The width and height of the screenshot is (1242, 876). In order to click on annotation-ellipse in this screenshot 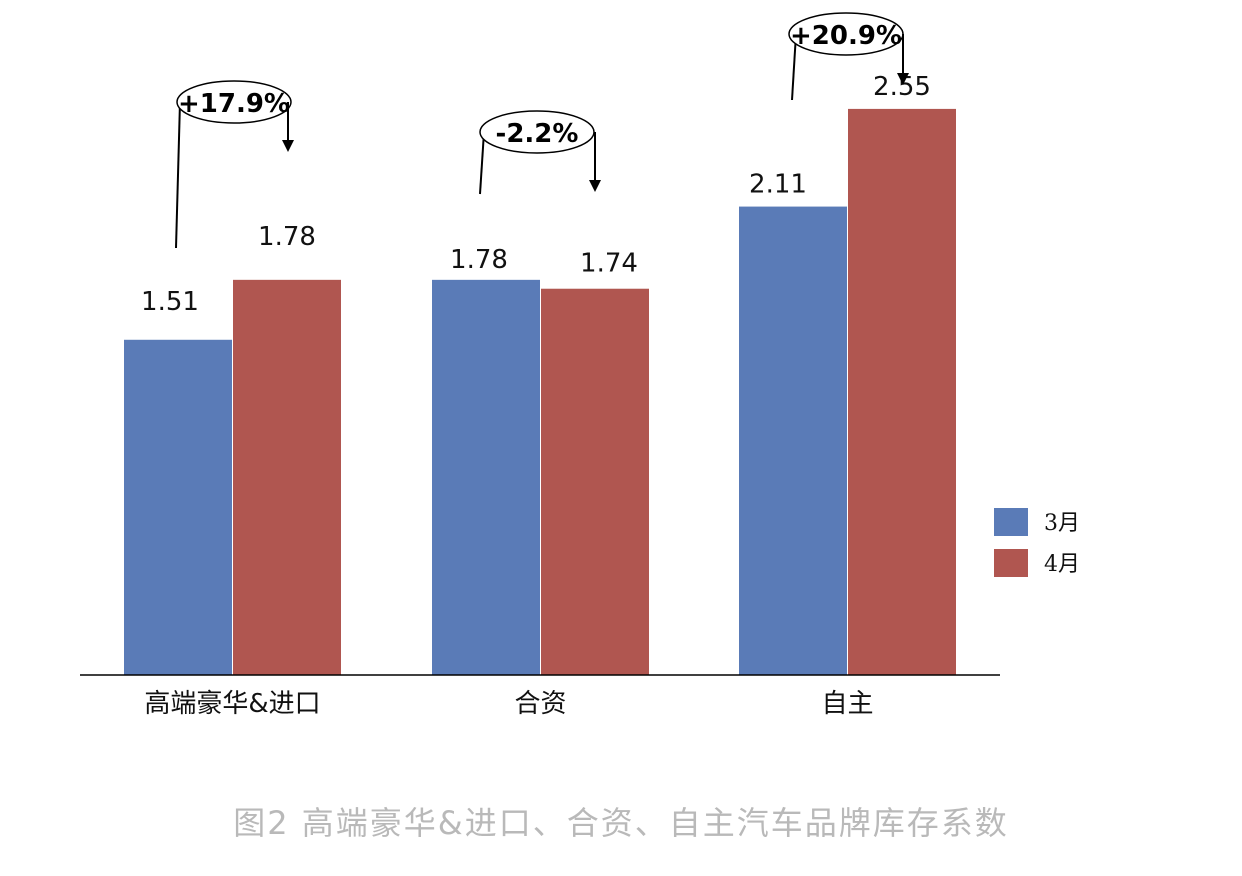, I will do `click(234, 102)`.